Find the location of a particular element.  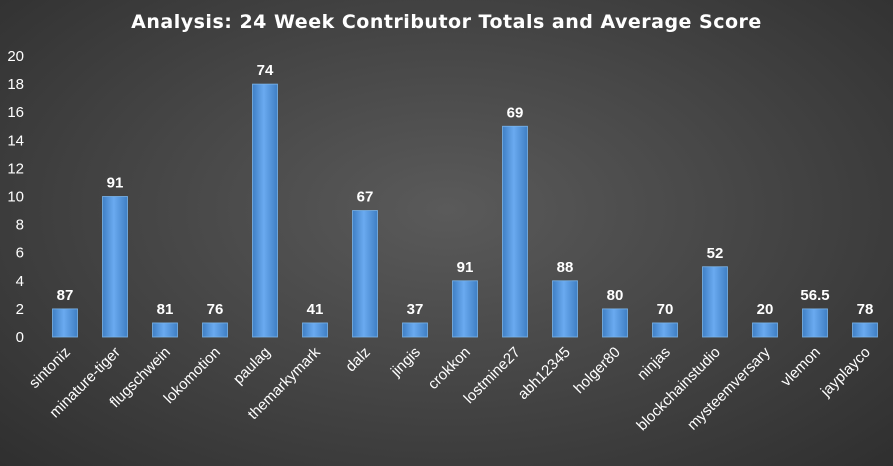

x-tick-label: vlemon is located at coordinates (801, 367).